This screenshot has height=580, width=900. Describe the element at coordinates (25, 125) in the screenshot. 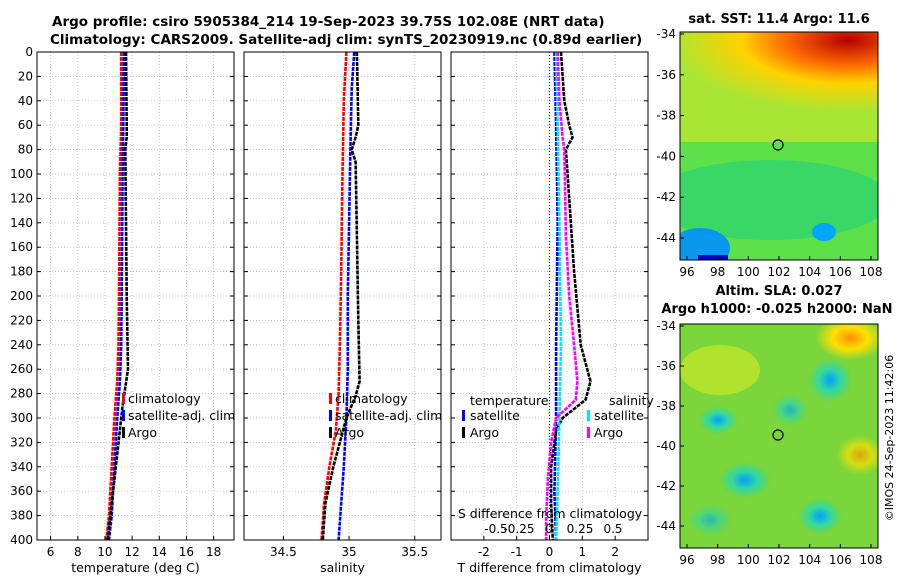

I see `y-tick-label: 60` at that location.